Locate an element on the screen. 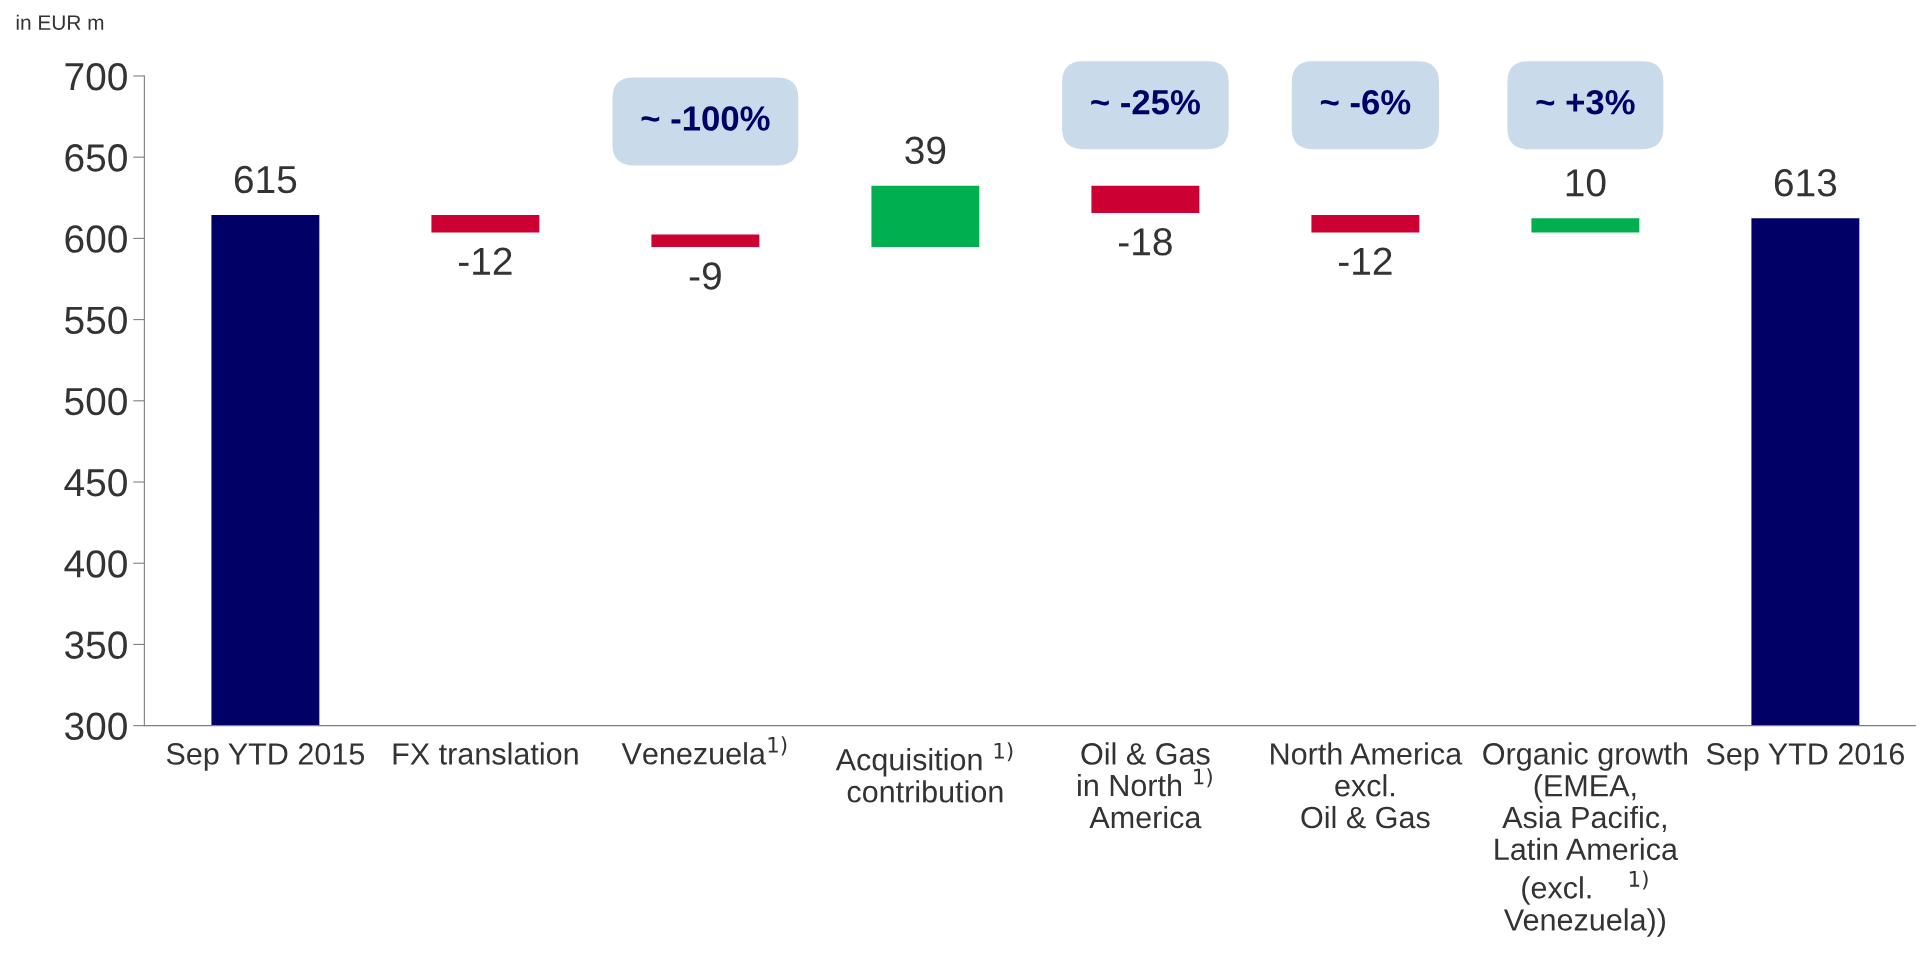  annotation: ~ -25% is located at coordinates (1145, 102).